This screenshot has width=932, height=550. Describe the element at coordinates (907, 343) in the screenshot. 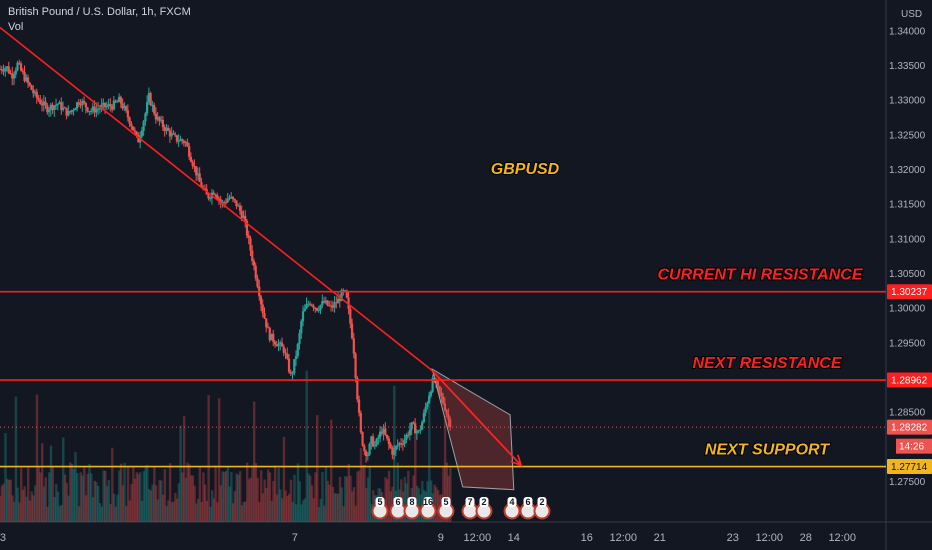

I see `price-tick-label: 1.29500` at that location.